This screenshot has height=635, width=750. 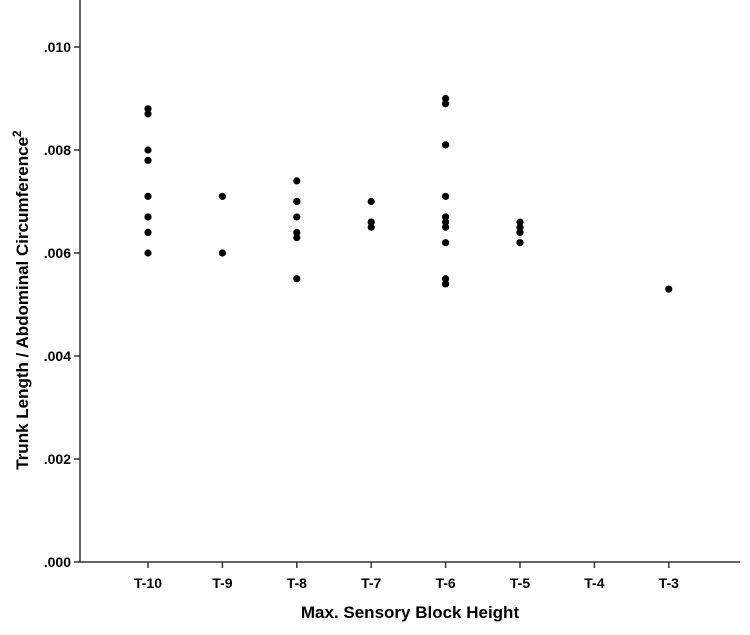 What do you see at coordinates (57, 47) in the screenshot?
I see `y-tick-label: .010` at bounding box center [57, 47].